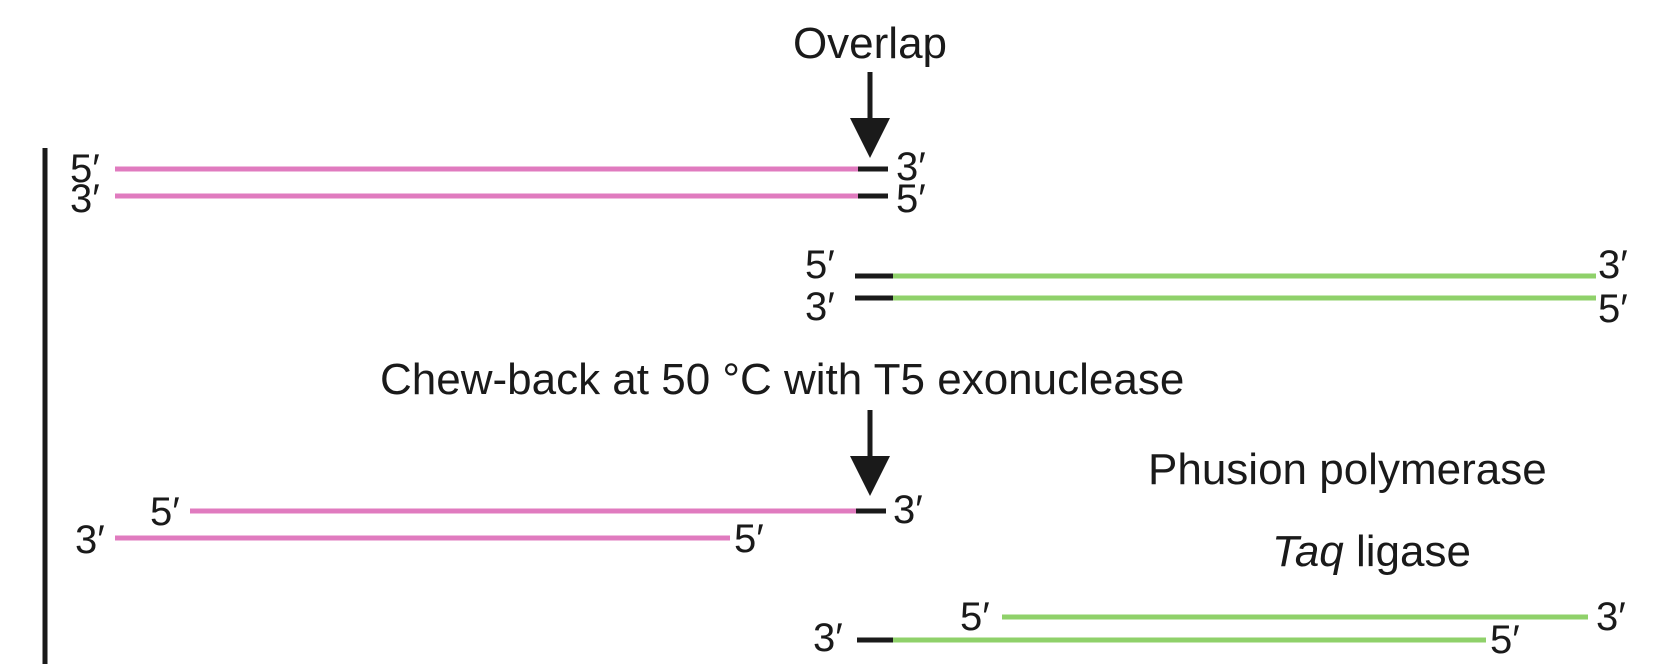 The height and width of the screenshot is (664, 1654). Describe the element at coordinates (1308, 551) in the screenshot. I see `ligase-italic: Taq` at that location.